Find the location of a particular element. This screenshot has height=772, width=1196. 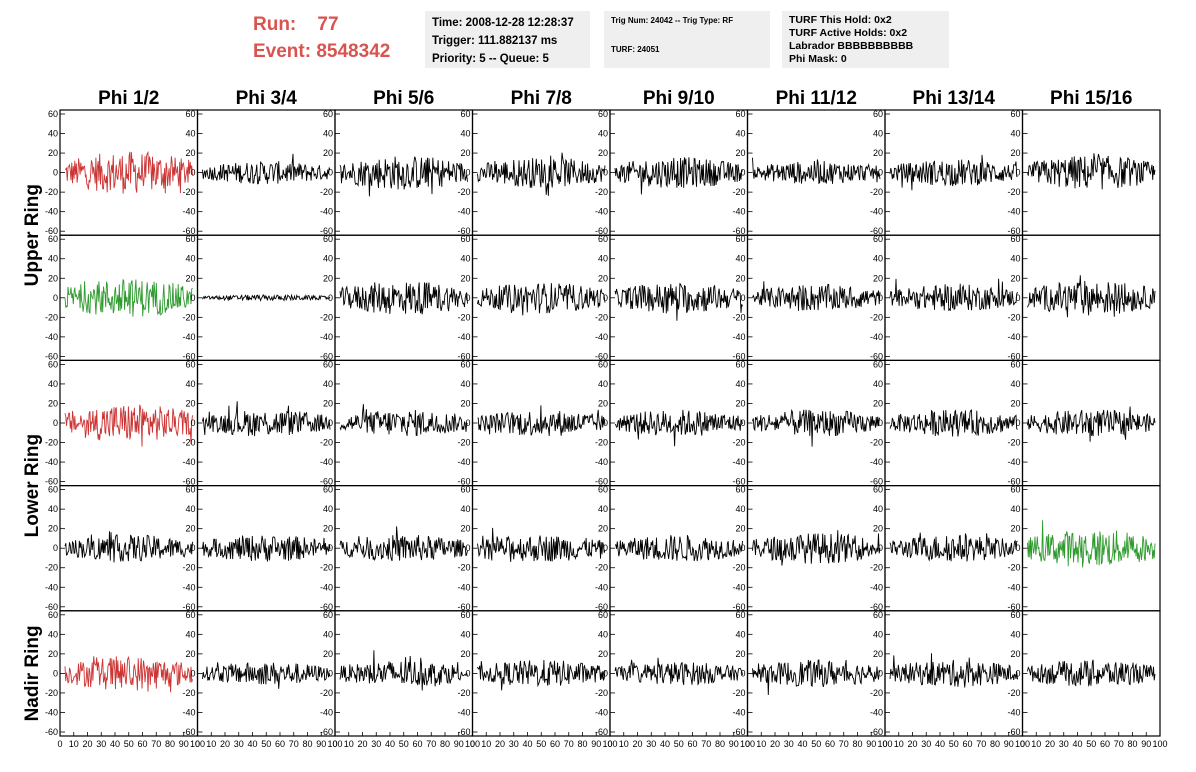

time-text: Time: 2008-12-28 12:28:37 is located at coordinates (503, 23).